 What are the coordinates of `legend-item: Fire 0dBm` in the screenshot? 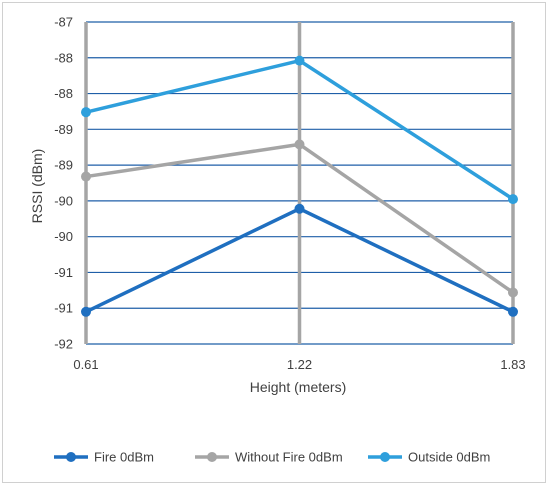 It's located at (104, 457).